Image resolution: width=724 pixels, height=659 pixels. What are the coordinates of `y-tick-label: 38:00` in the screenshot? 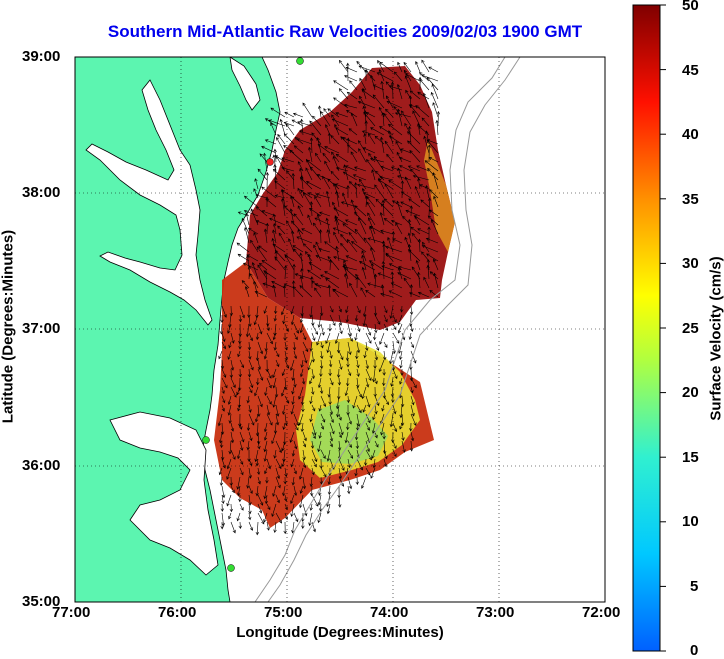 It's located at (41, 192).